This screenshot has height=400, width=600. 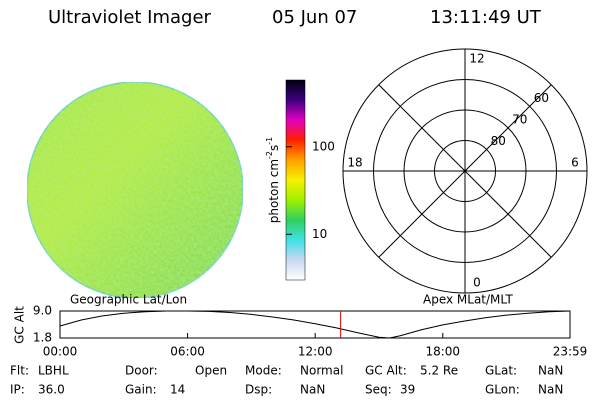 What do you see at coordinates (465, 171) in the screenshot?
I see `radial-line` at bounding box center [465, 171].